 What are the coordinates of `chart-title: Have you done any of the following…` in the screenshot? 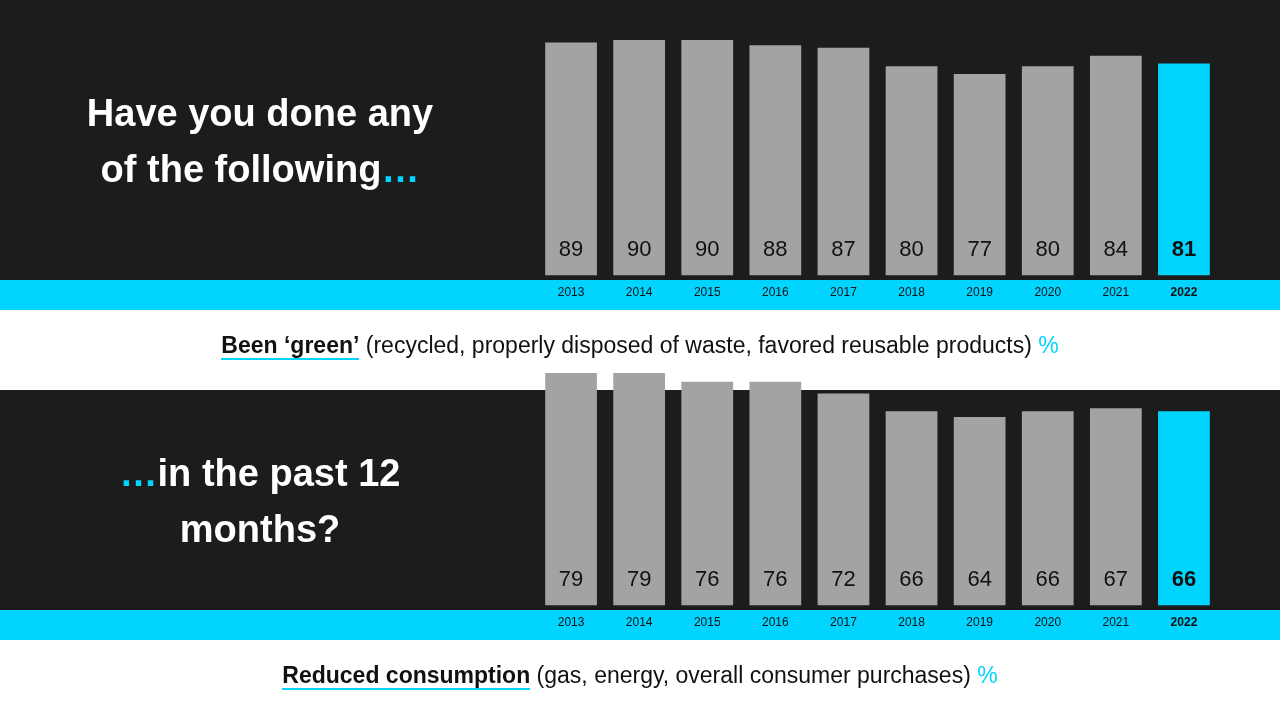 It's located at (260, 141).